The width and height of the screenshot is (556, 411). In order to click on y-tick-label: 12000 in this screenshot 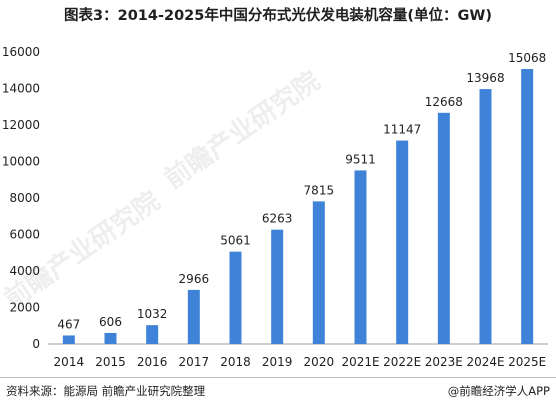, I will do `click(21, 125)`.